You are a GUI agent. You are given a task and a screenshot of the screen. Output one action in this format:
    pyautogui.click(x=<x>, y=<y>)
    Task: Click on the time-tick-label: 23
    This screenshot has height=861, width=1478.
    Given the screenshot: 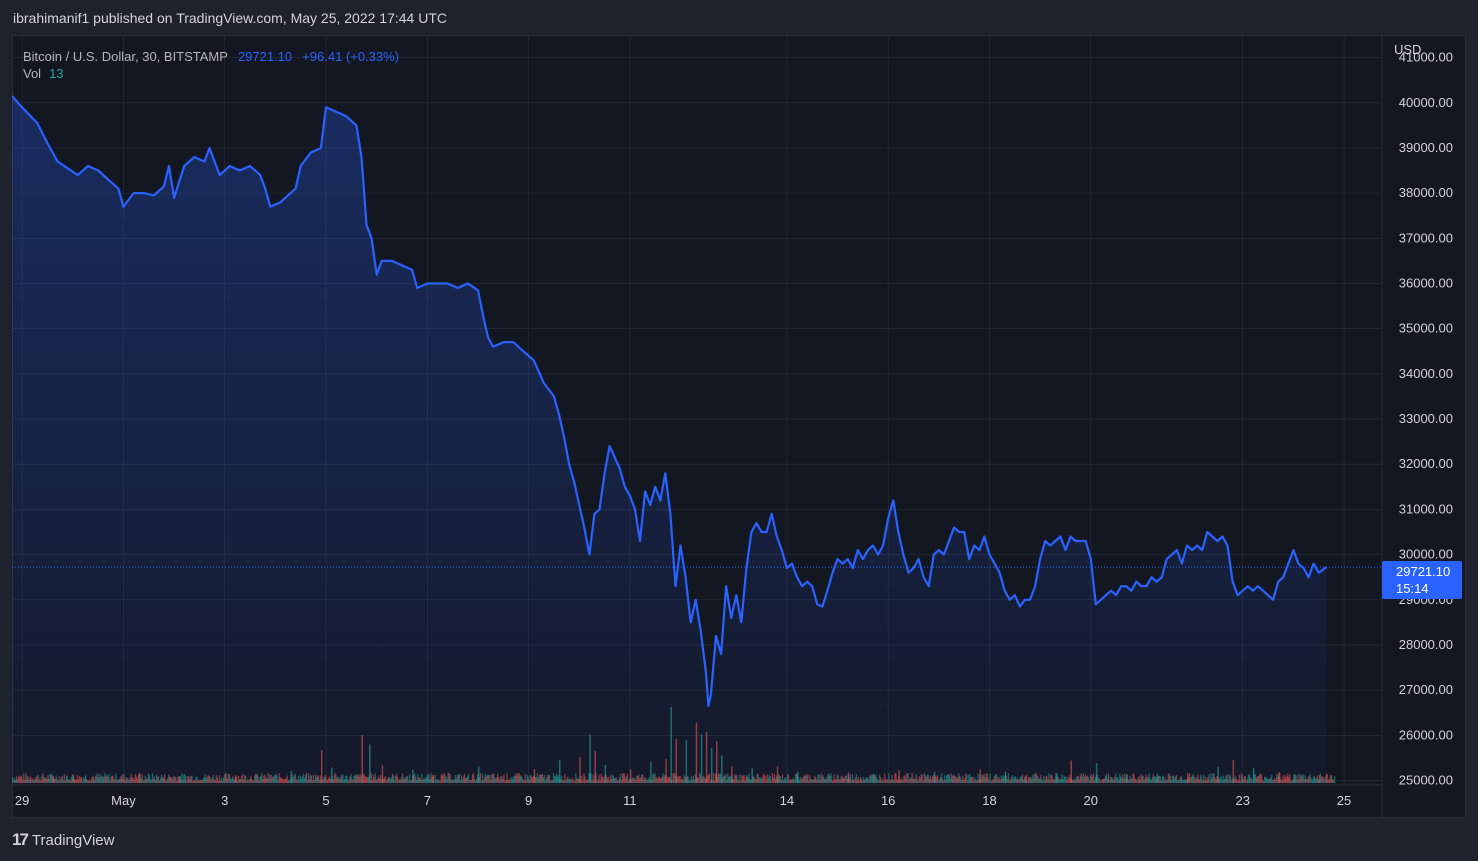 What is the action you would take?
    pyautogui.click(x=1242, y=800)
    